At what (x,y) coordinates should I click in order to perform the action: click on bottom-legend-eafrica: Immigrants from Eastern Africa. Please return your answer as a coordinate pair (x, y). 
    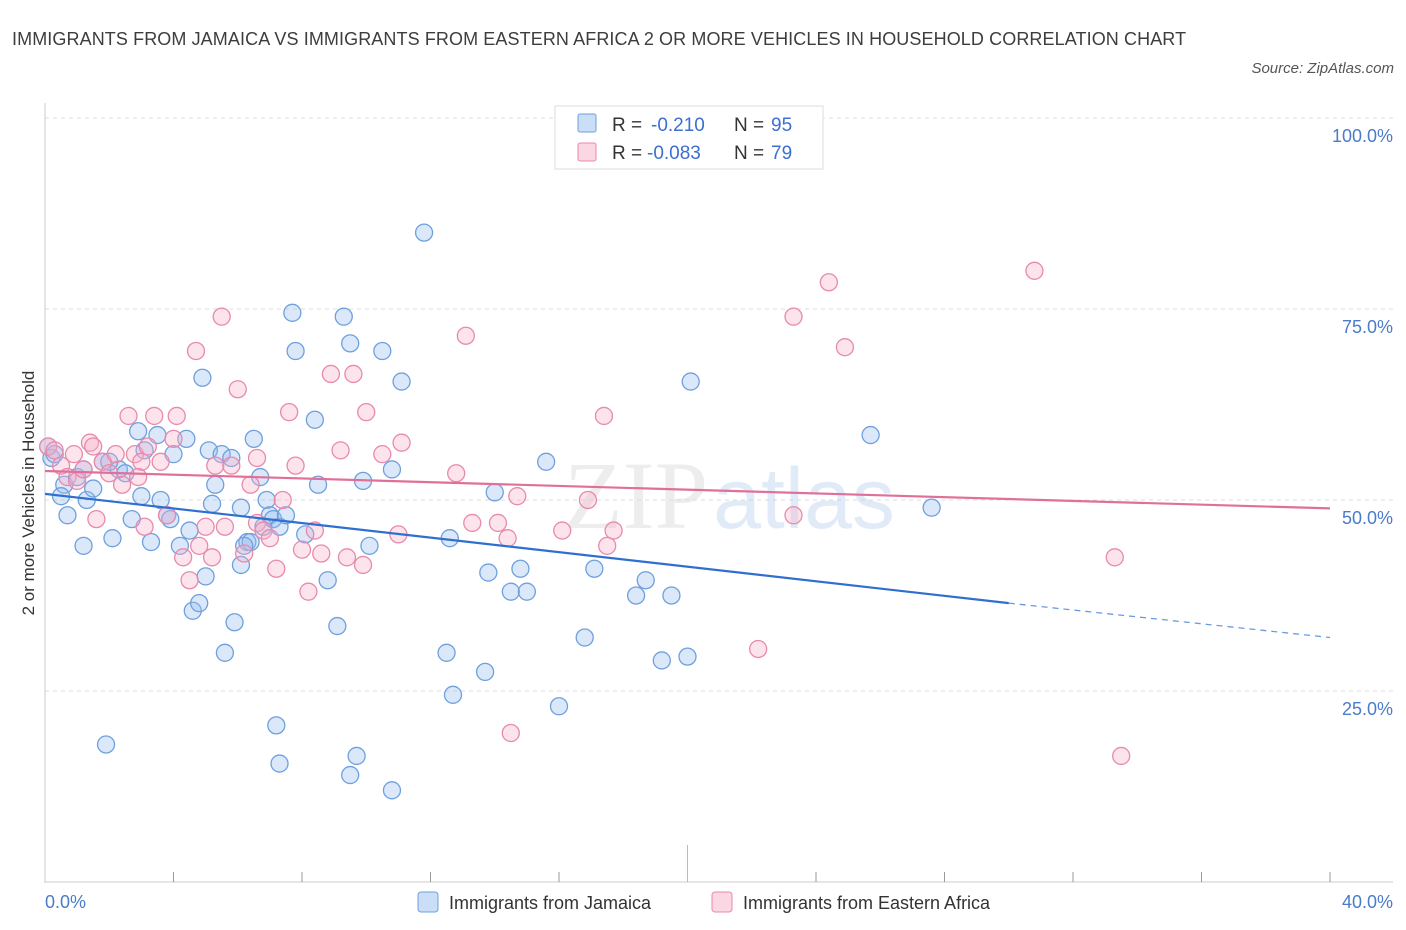
    Looking at the image, I should click on (867, 903).